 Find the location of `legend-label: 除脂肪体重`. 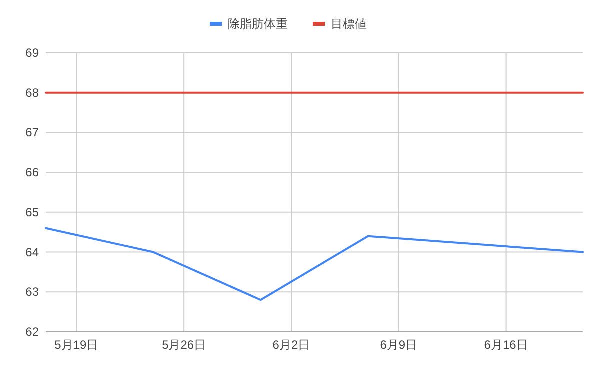

legend-label: 除脂肪体重 is located at coordinates (258, 24).